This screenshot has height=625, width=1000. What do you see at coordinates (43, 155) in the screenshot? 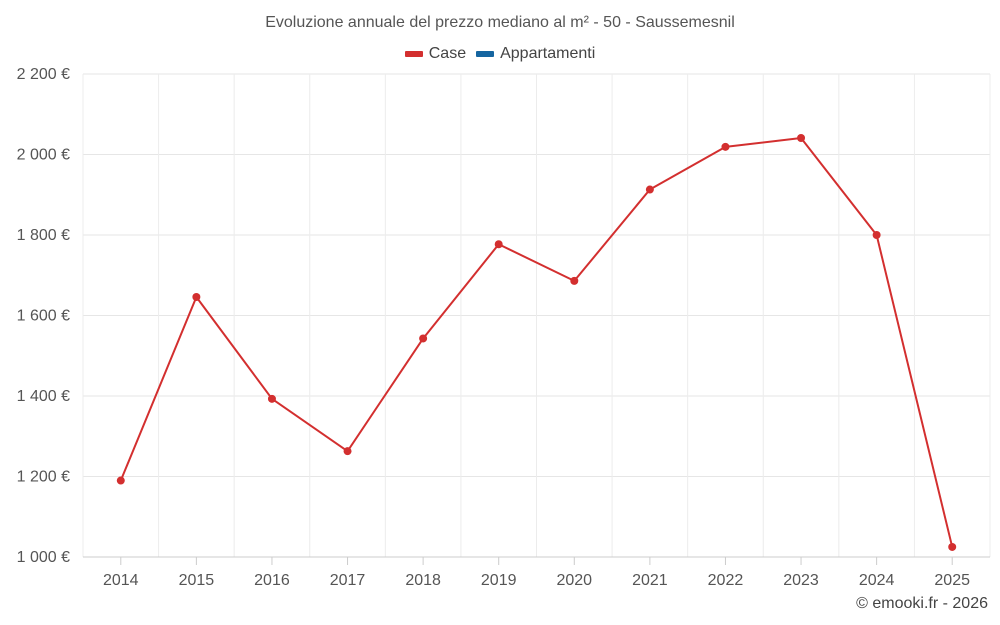
I see `y-tick-label: 2 000 €` at bounding box center [43, 155].